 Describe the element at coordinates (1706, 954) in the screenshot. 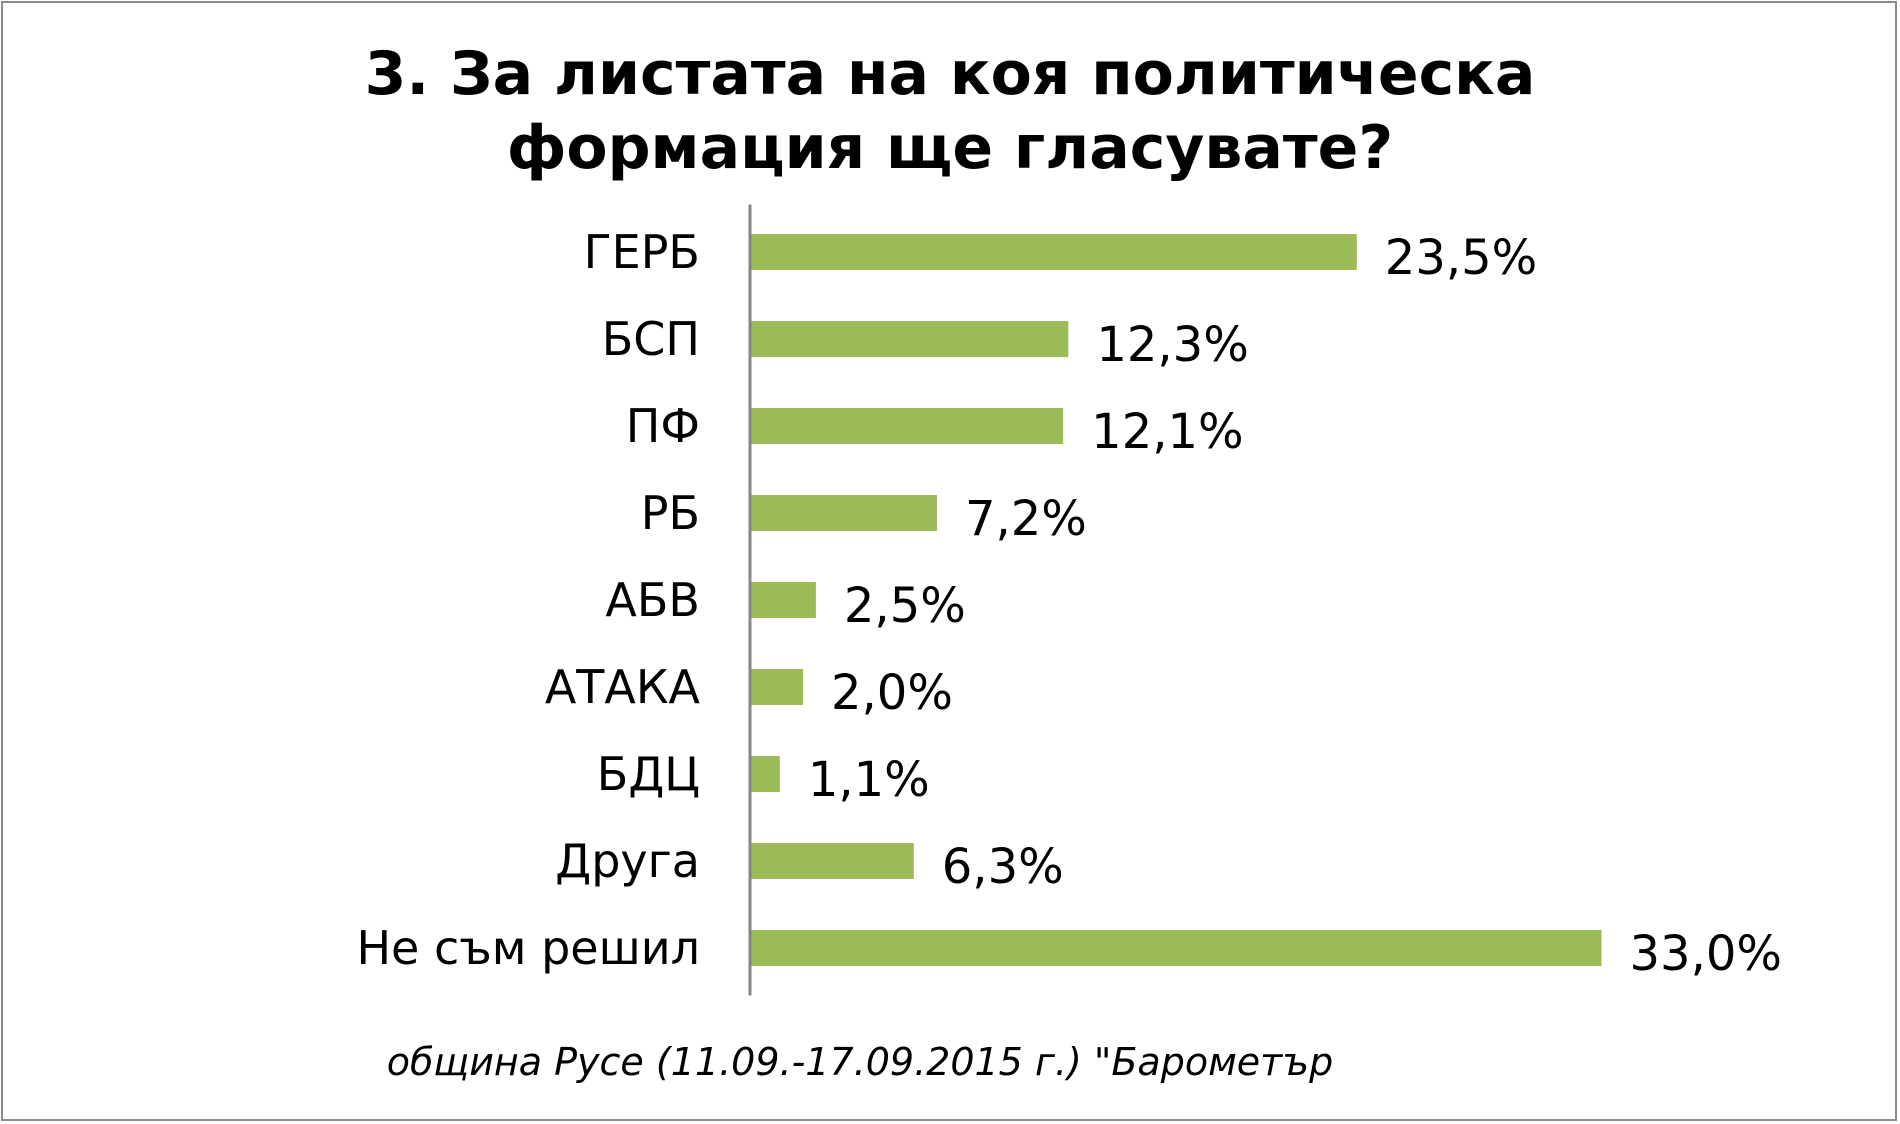

I see `data-label: 33,0%` at that location.